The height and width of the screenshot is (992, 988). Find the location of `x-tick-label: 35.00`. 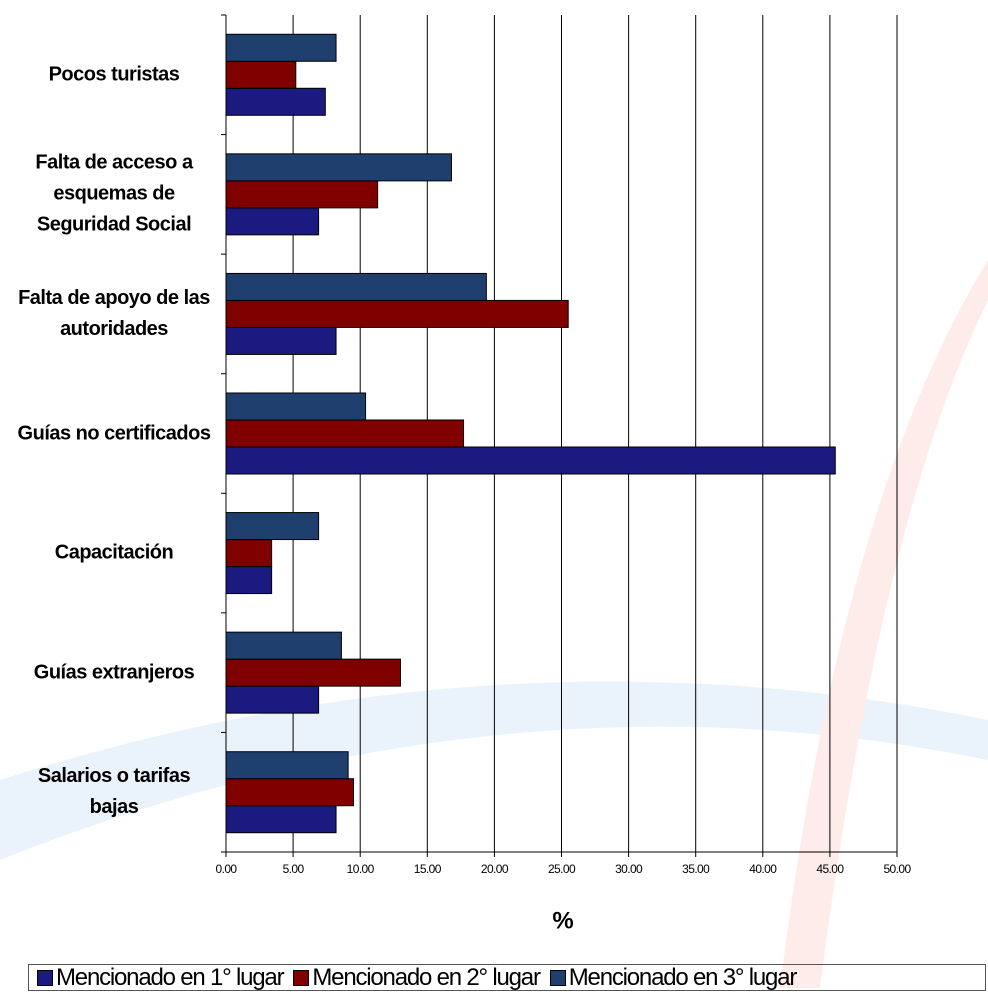

x-tick-label: 35.00 is located at coordinates (696, 869).